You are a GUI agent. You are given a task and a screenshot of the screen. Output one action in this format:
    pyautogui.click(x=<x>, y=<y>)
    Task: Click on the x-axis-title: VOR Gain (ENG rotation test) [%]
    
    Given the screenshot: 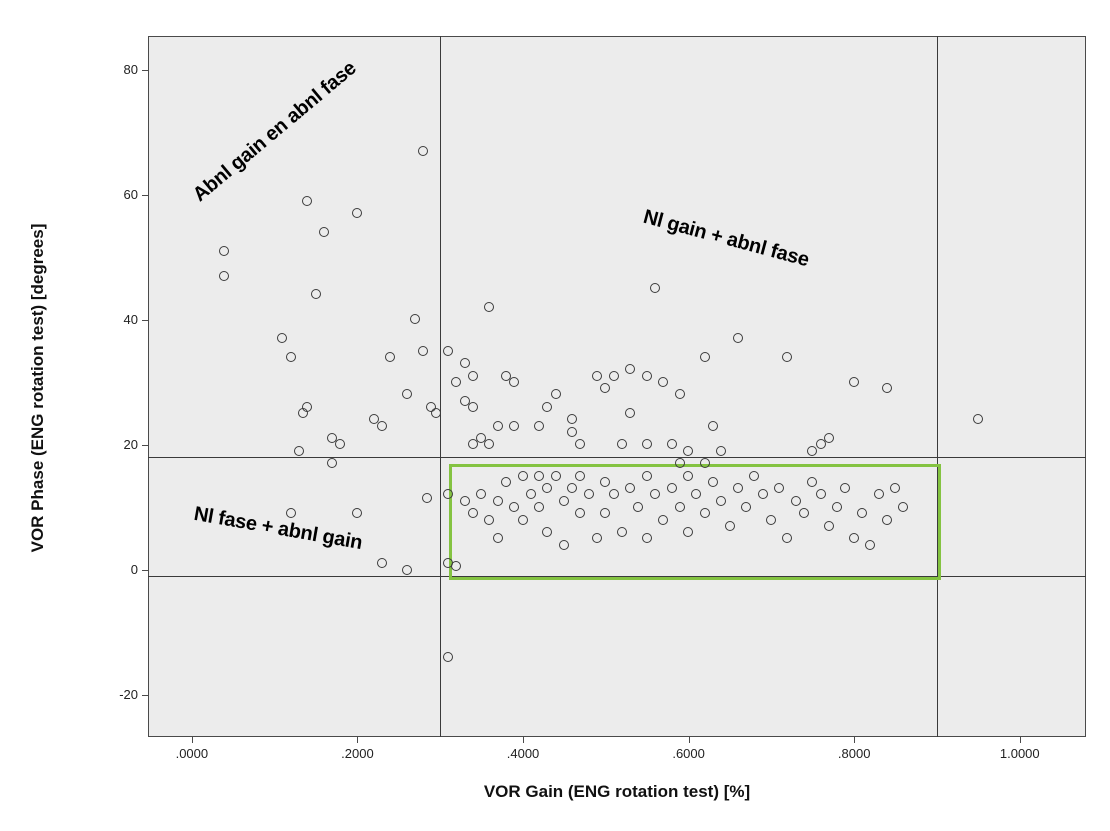 What is the action you would take?
    pyautogui.click(x=617, y=791)
    